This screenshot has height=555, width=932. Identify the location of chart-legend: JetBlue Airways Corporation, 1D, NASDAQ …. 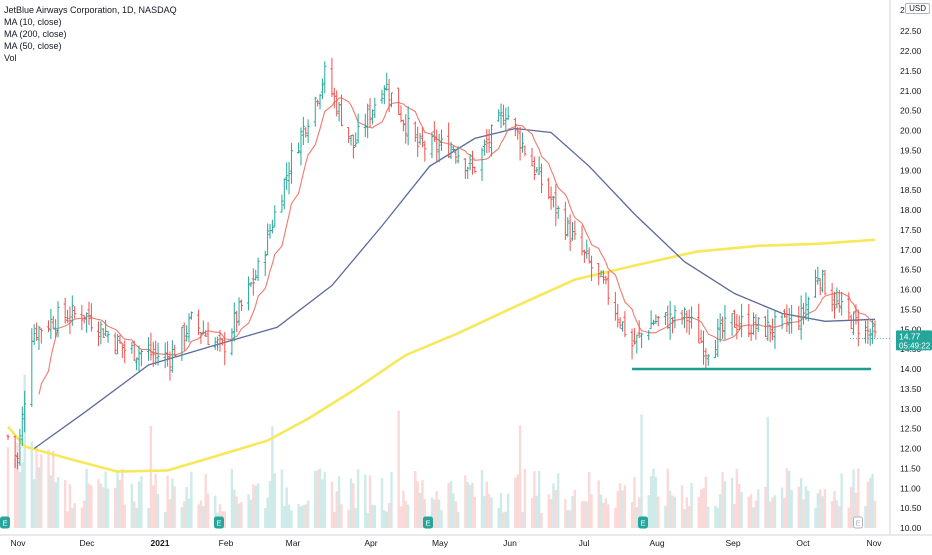
(90, 34).